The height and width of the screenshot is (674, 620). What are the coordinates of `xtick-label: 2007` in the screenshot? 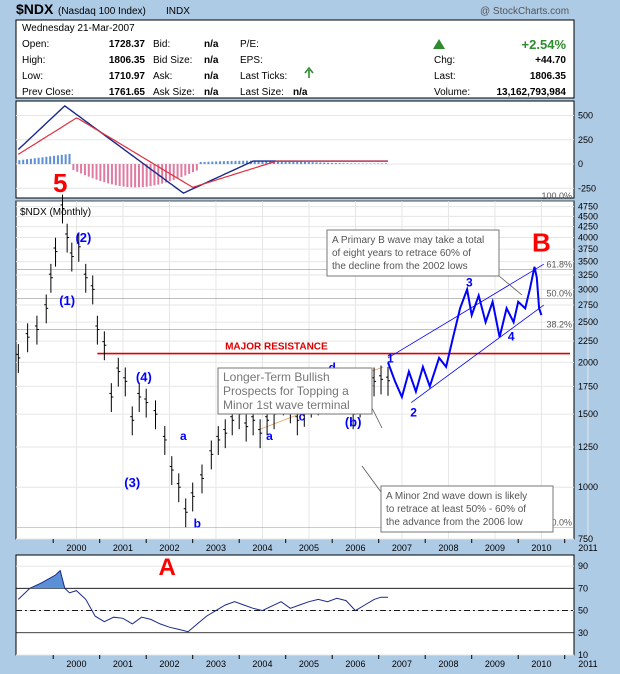 It's located at (402, 664).